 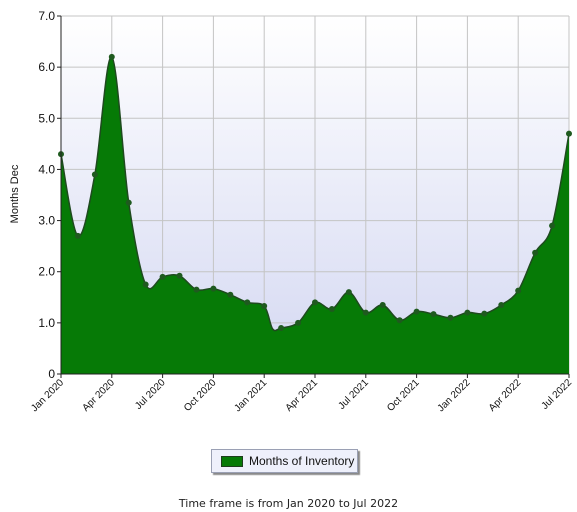 What do you see at coordinates (288, 503) in the screenshot?
I see `time-frame-caption: Time frame is from Jan 2020 to Jul 2022` at bounding box center [288, 503].